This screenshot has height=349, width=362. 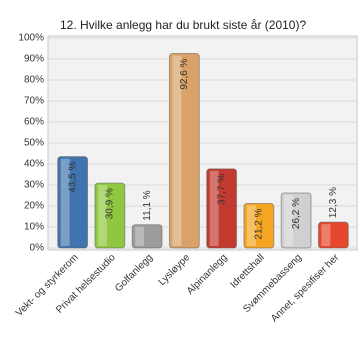 What do you see at coordinates (34, 227) in the screenshot?
I see `y-tick-label: 10%` at bounding box center [34, 227].